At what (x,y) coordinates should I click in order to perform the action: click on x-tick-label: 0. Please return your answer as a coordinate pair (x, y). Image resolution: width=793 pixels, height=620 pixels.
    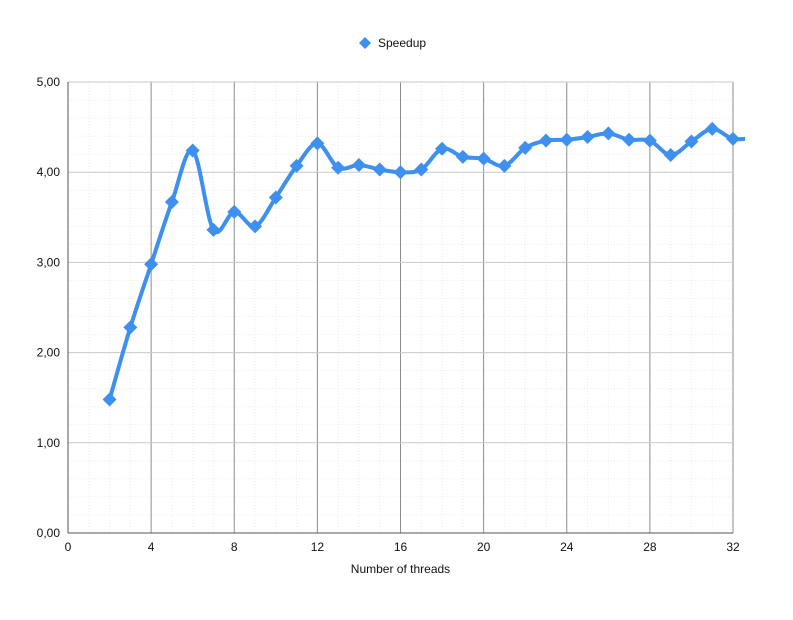
    Looking at the image, I should click on (68, 547).